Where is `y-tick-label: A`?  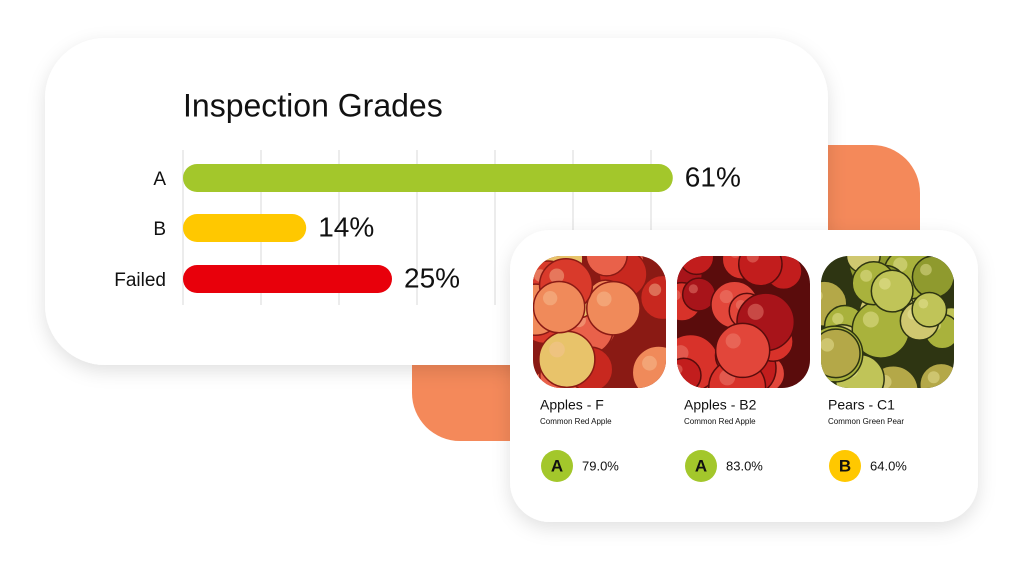 y-tick-label: A is located at coordinates (159, 179).